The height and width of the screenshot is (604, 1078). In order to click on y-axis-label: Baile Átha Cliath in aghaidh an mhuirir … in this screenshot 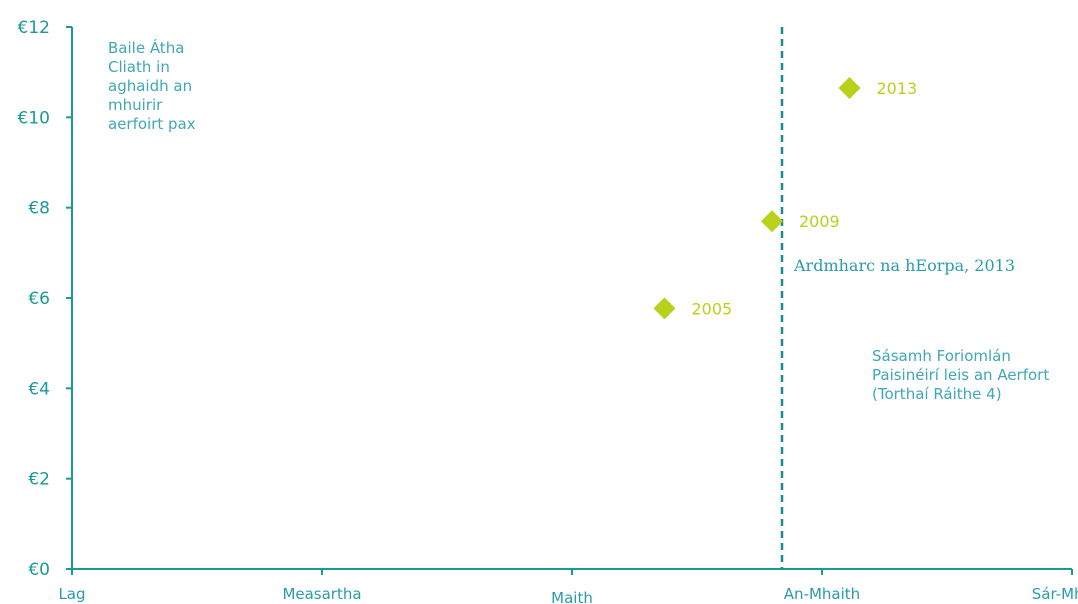, I will do `click(152, 86)`.